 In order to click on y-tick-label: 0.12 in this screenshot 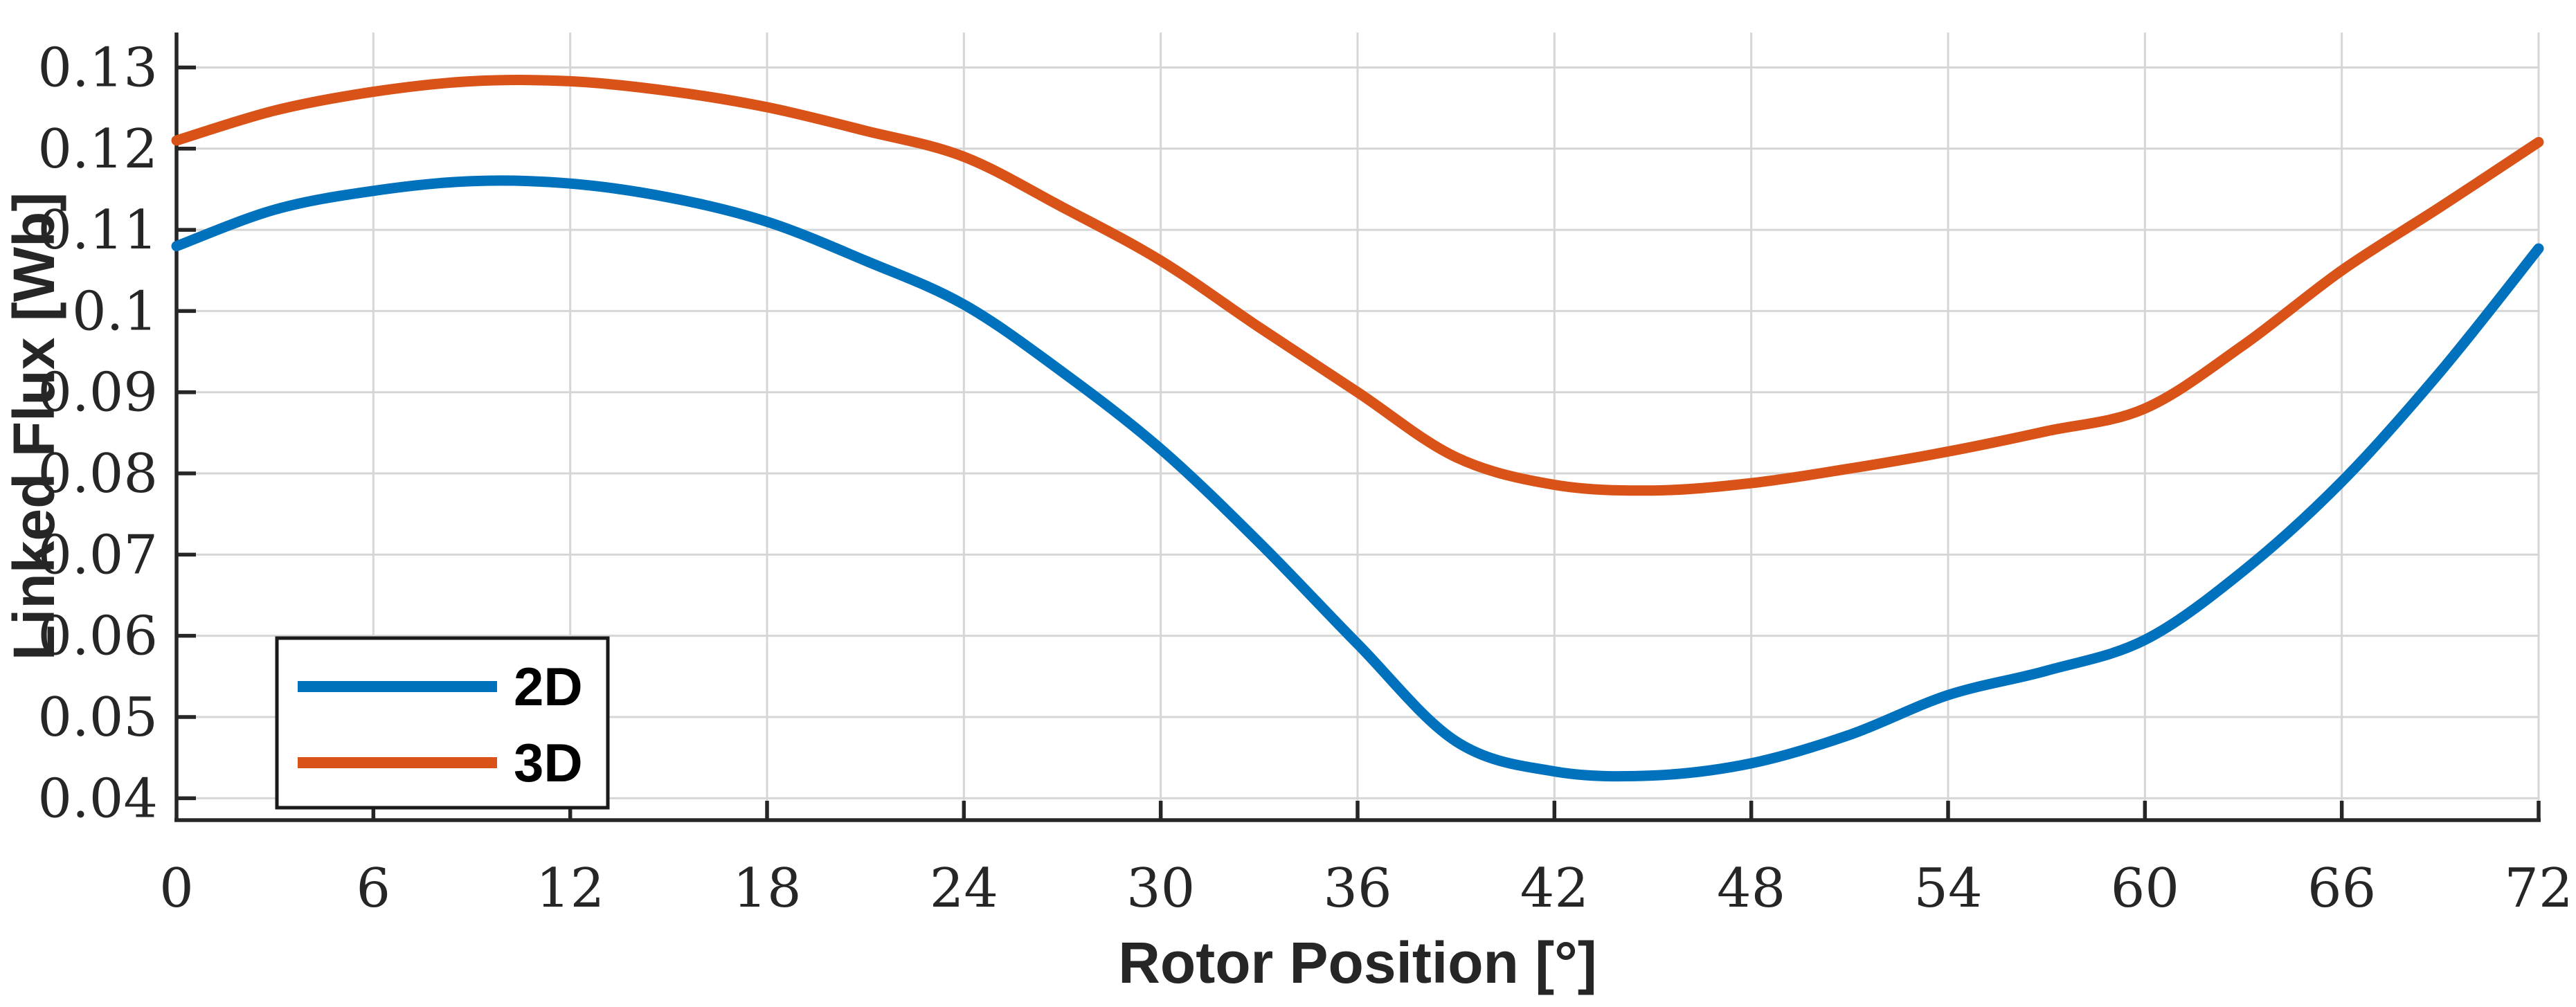, I will do `click(97, 149)`.